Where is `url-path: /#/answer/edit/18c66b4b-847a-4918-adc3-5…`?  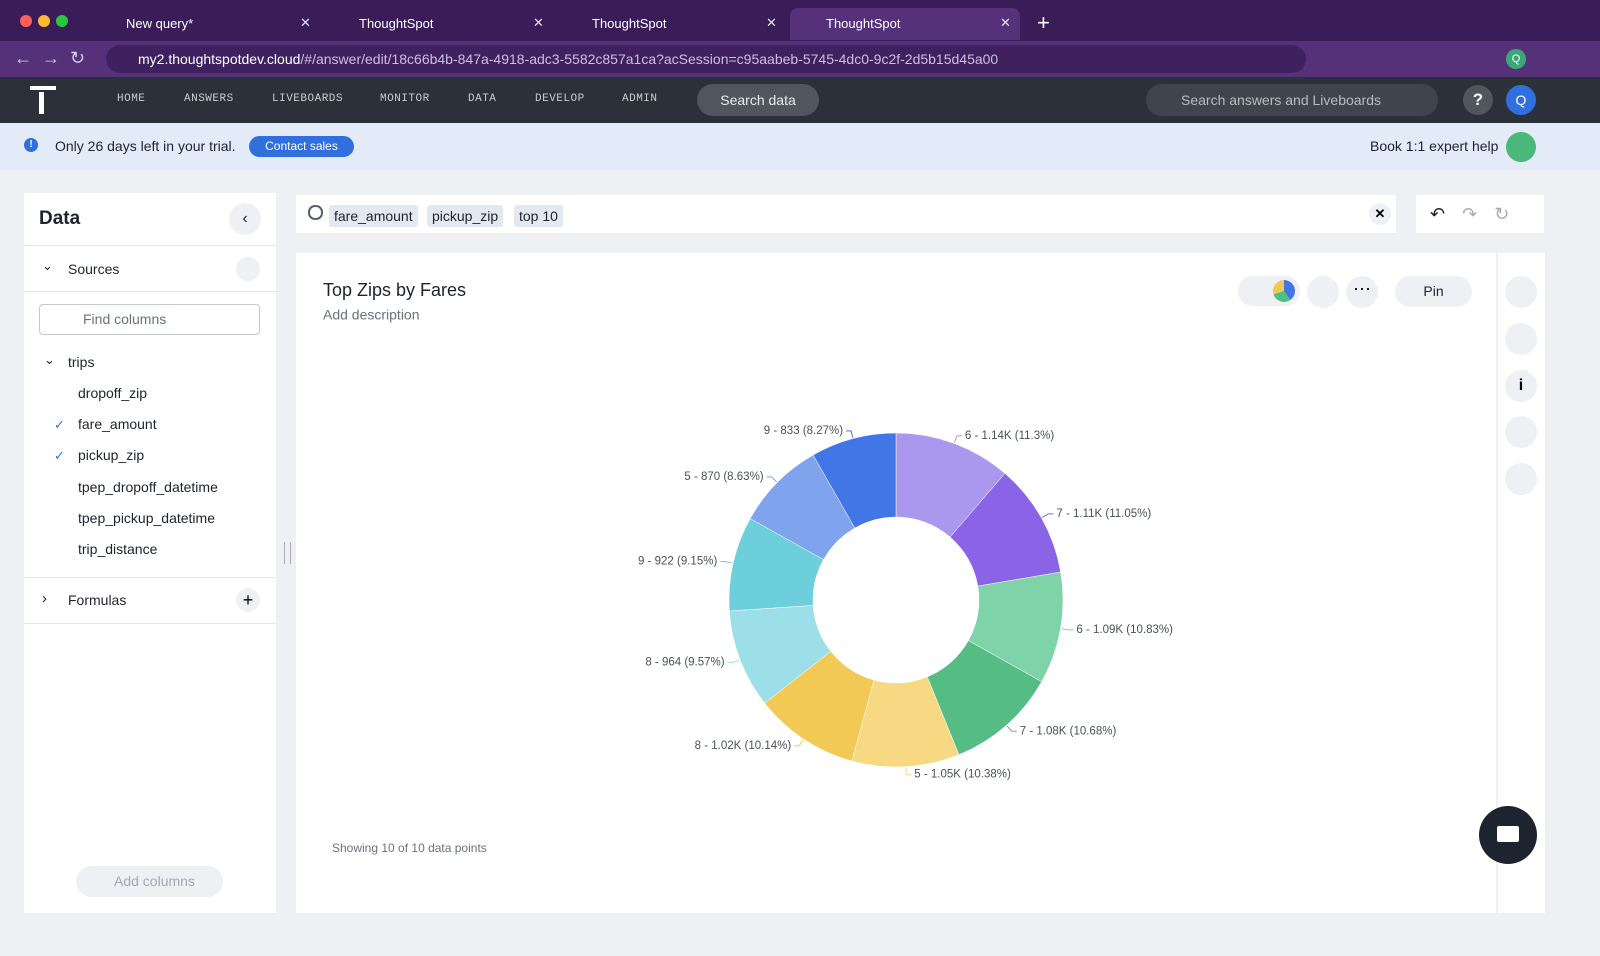 url-path: /#/answer/edit/18c66b4b-847a-4918-adc3-5… is located at coordinates (649, 59).